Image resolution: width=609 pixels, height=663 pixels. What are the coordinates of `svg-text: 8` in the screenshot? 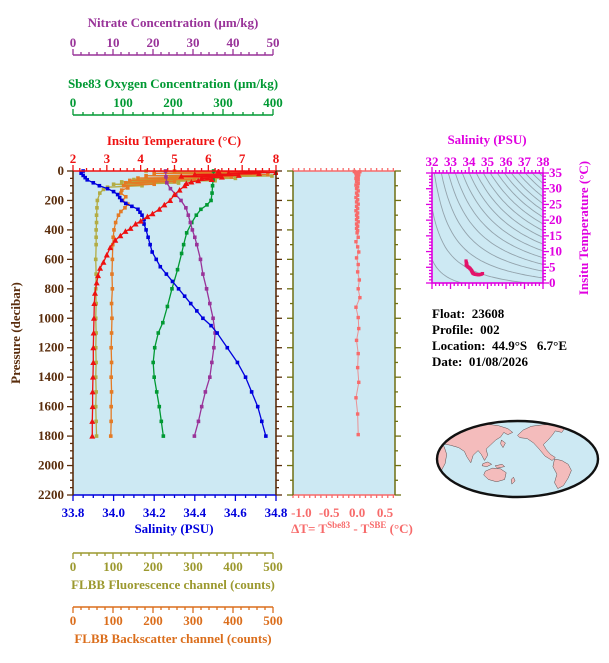 It's located at (276, 158).